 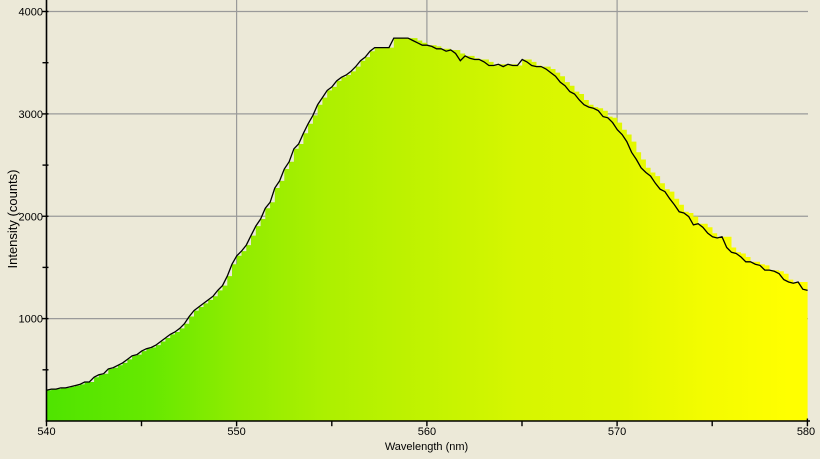 I want to click on svg-text: Intensity (counts), so click(x=12, y=219).